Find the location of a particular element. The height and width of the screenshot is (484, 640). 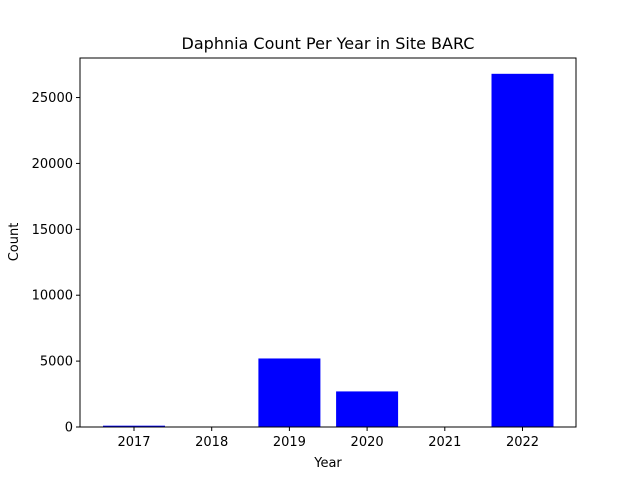

y-tick-label: 10000 is located at coordinates (52, 296).